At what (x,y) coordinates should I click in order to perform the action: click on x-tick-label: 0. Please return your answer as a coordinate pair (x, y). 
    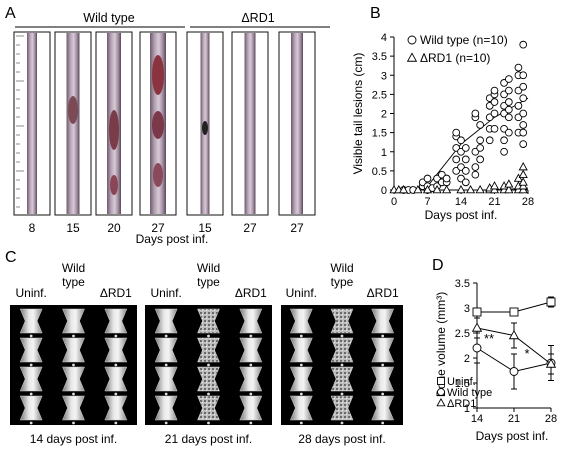
    Looking at the image, I should click on (394, 202).